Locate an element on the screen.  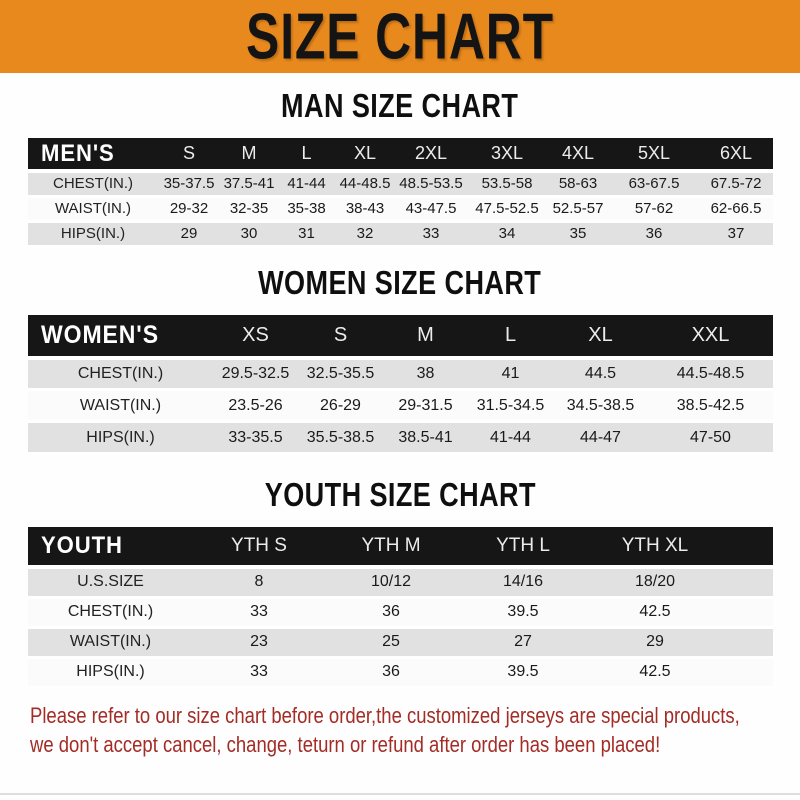
size-cell: 23.5-26 is located at coordinates (255, 406).